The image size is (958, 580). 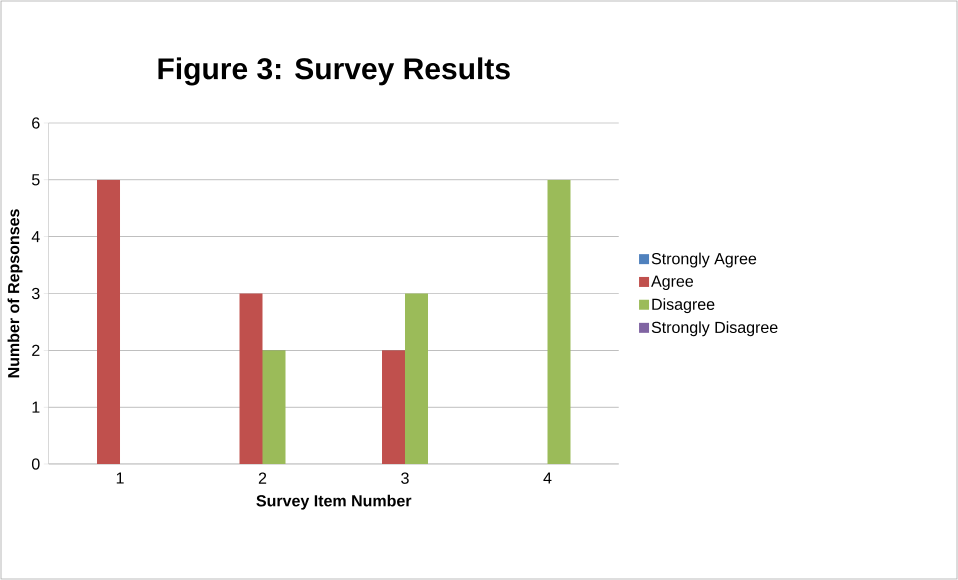 I want to click on legend-label: Disagree, so click(x=683, y=306).